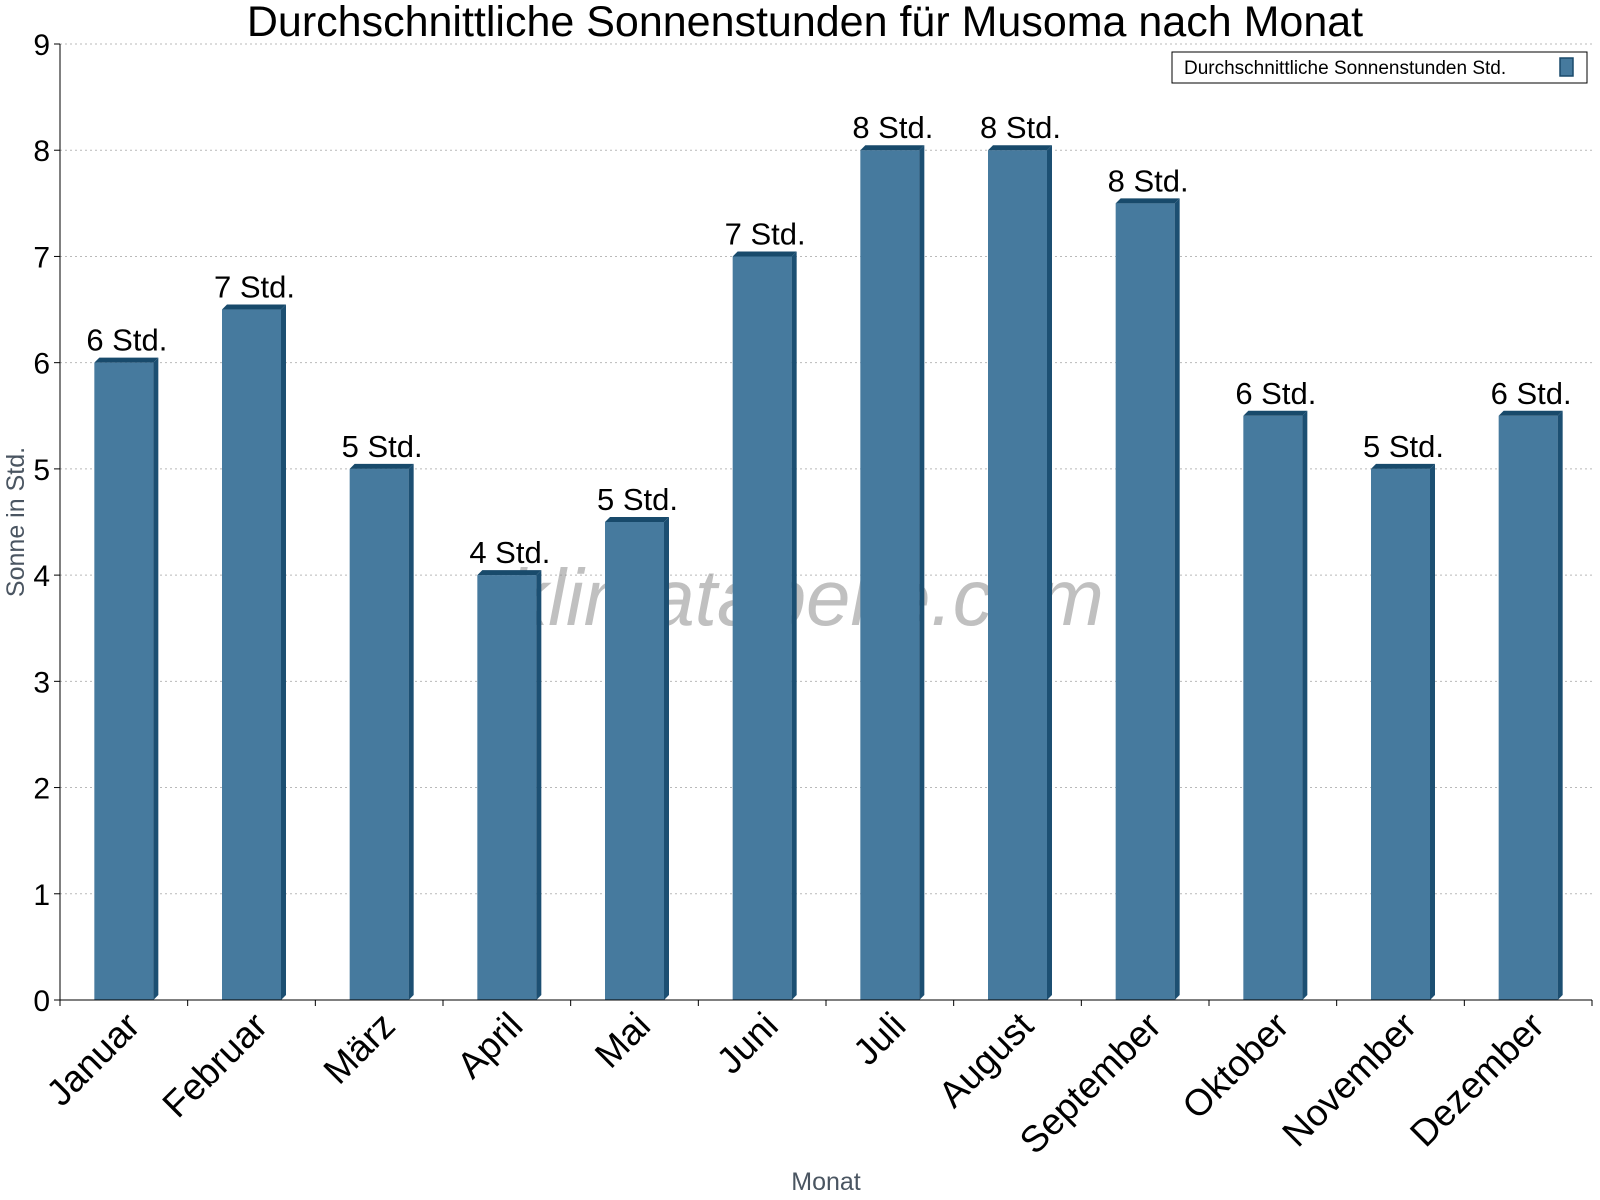 This screenshot has width=1600, height=1200. Describe the element at coordinates (46, 523) in the screenshot. I see `y-ticks: 0 1 2 3 4 5 6 7 8 9` at that location.